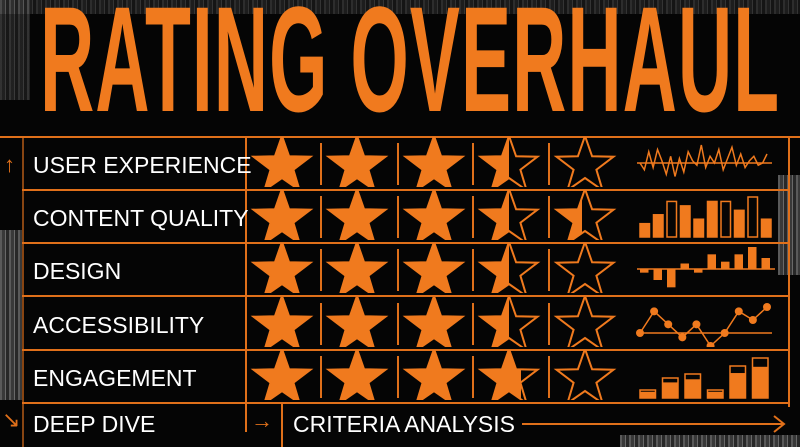 This screenshot has height=447, width=800. Describe the element at coordinates (9, 164) in the screenshot. I see `arrow-up-icon: ↑` at that location.